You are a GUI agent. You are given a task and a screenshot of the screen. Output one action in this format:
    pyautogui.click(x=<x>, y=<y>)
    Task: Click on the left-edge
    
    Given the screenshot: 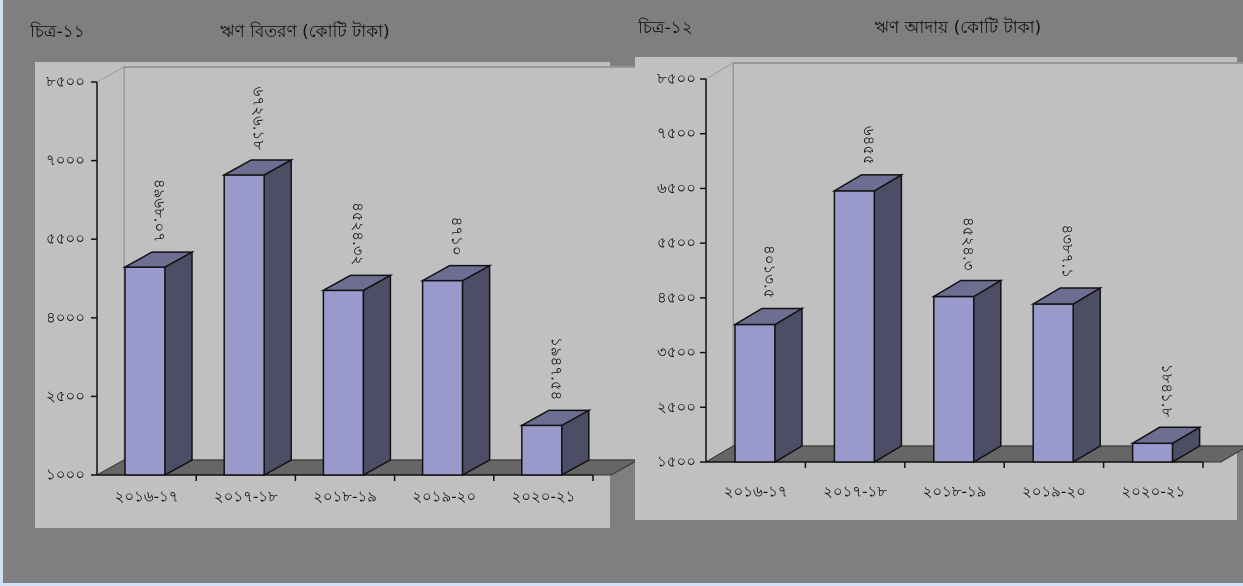 What is the action you would take?
    pyautogui.click(x=1, y=293)
    